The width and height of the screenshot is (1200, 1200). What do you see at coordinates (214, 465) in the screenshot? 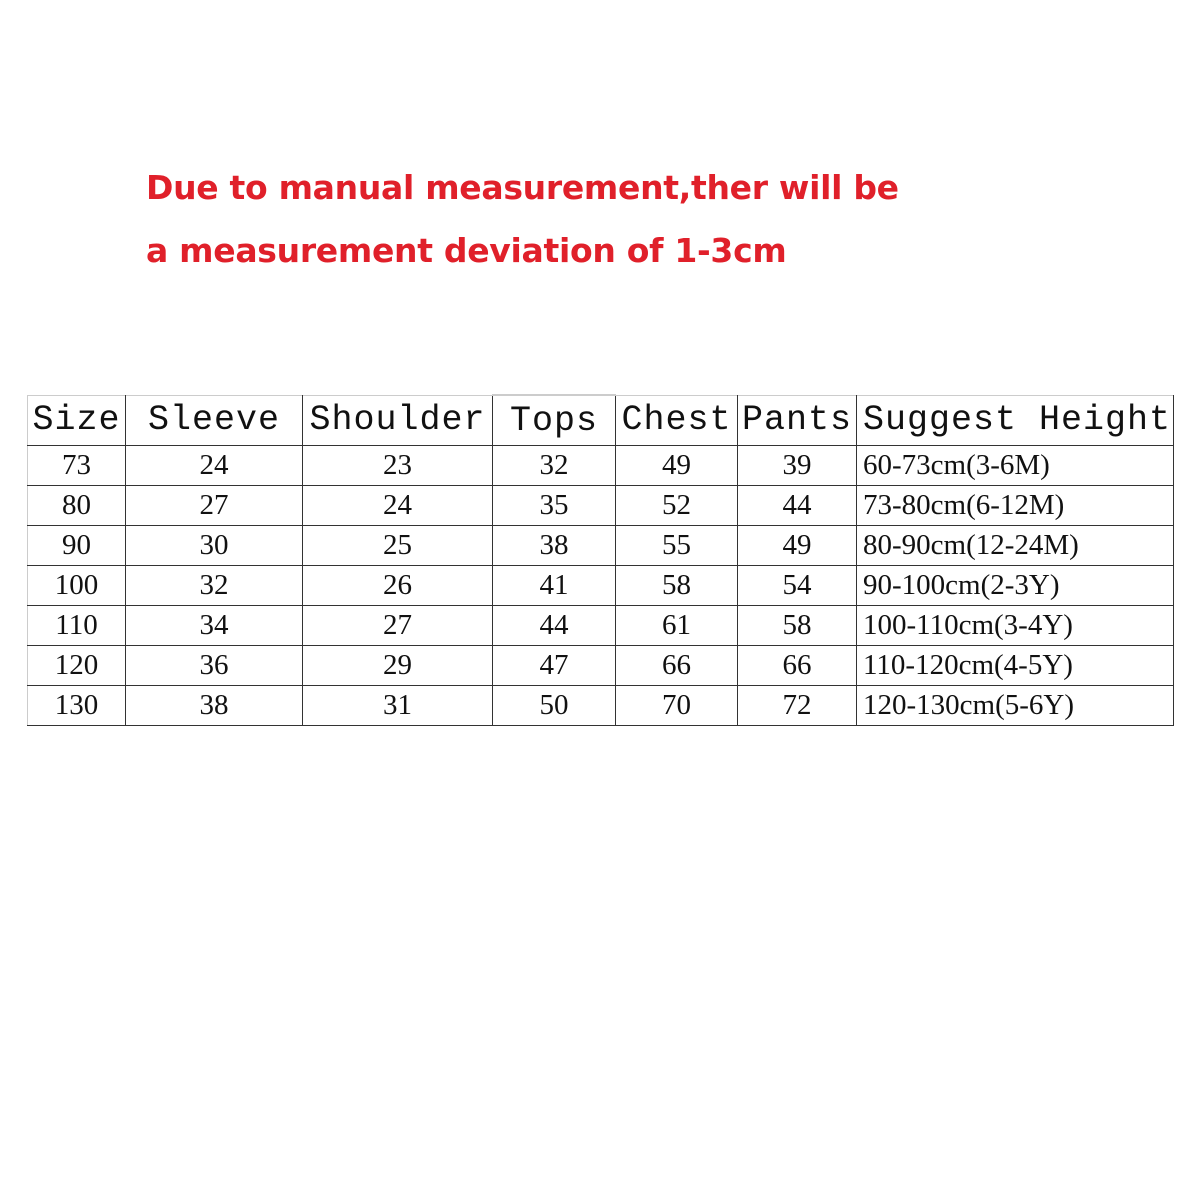
I see `cell-sleeve: 24` at bounding box center [214, 465].